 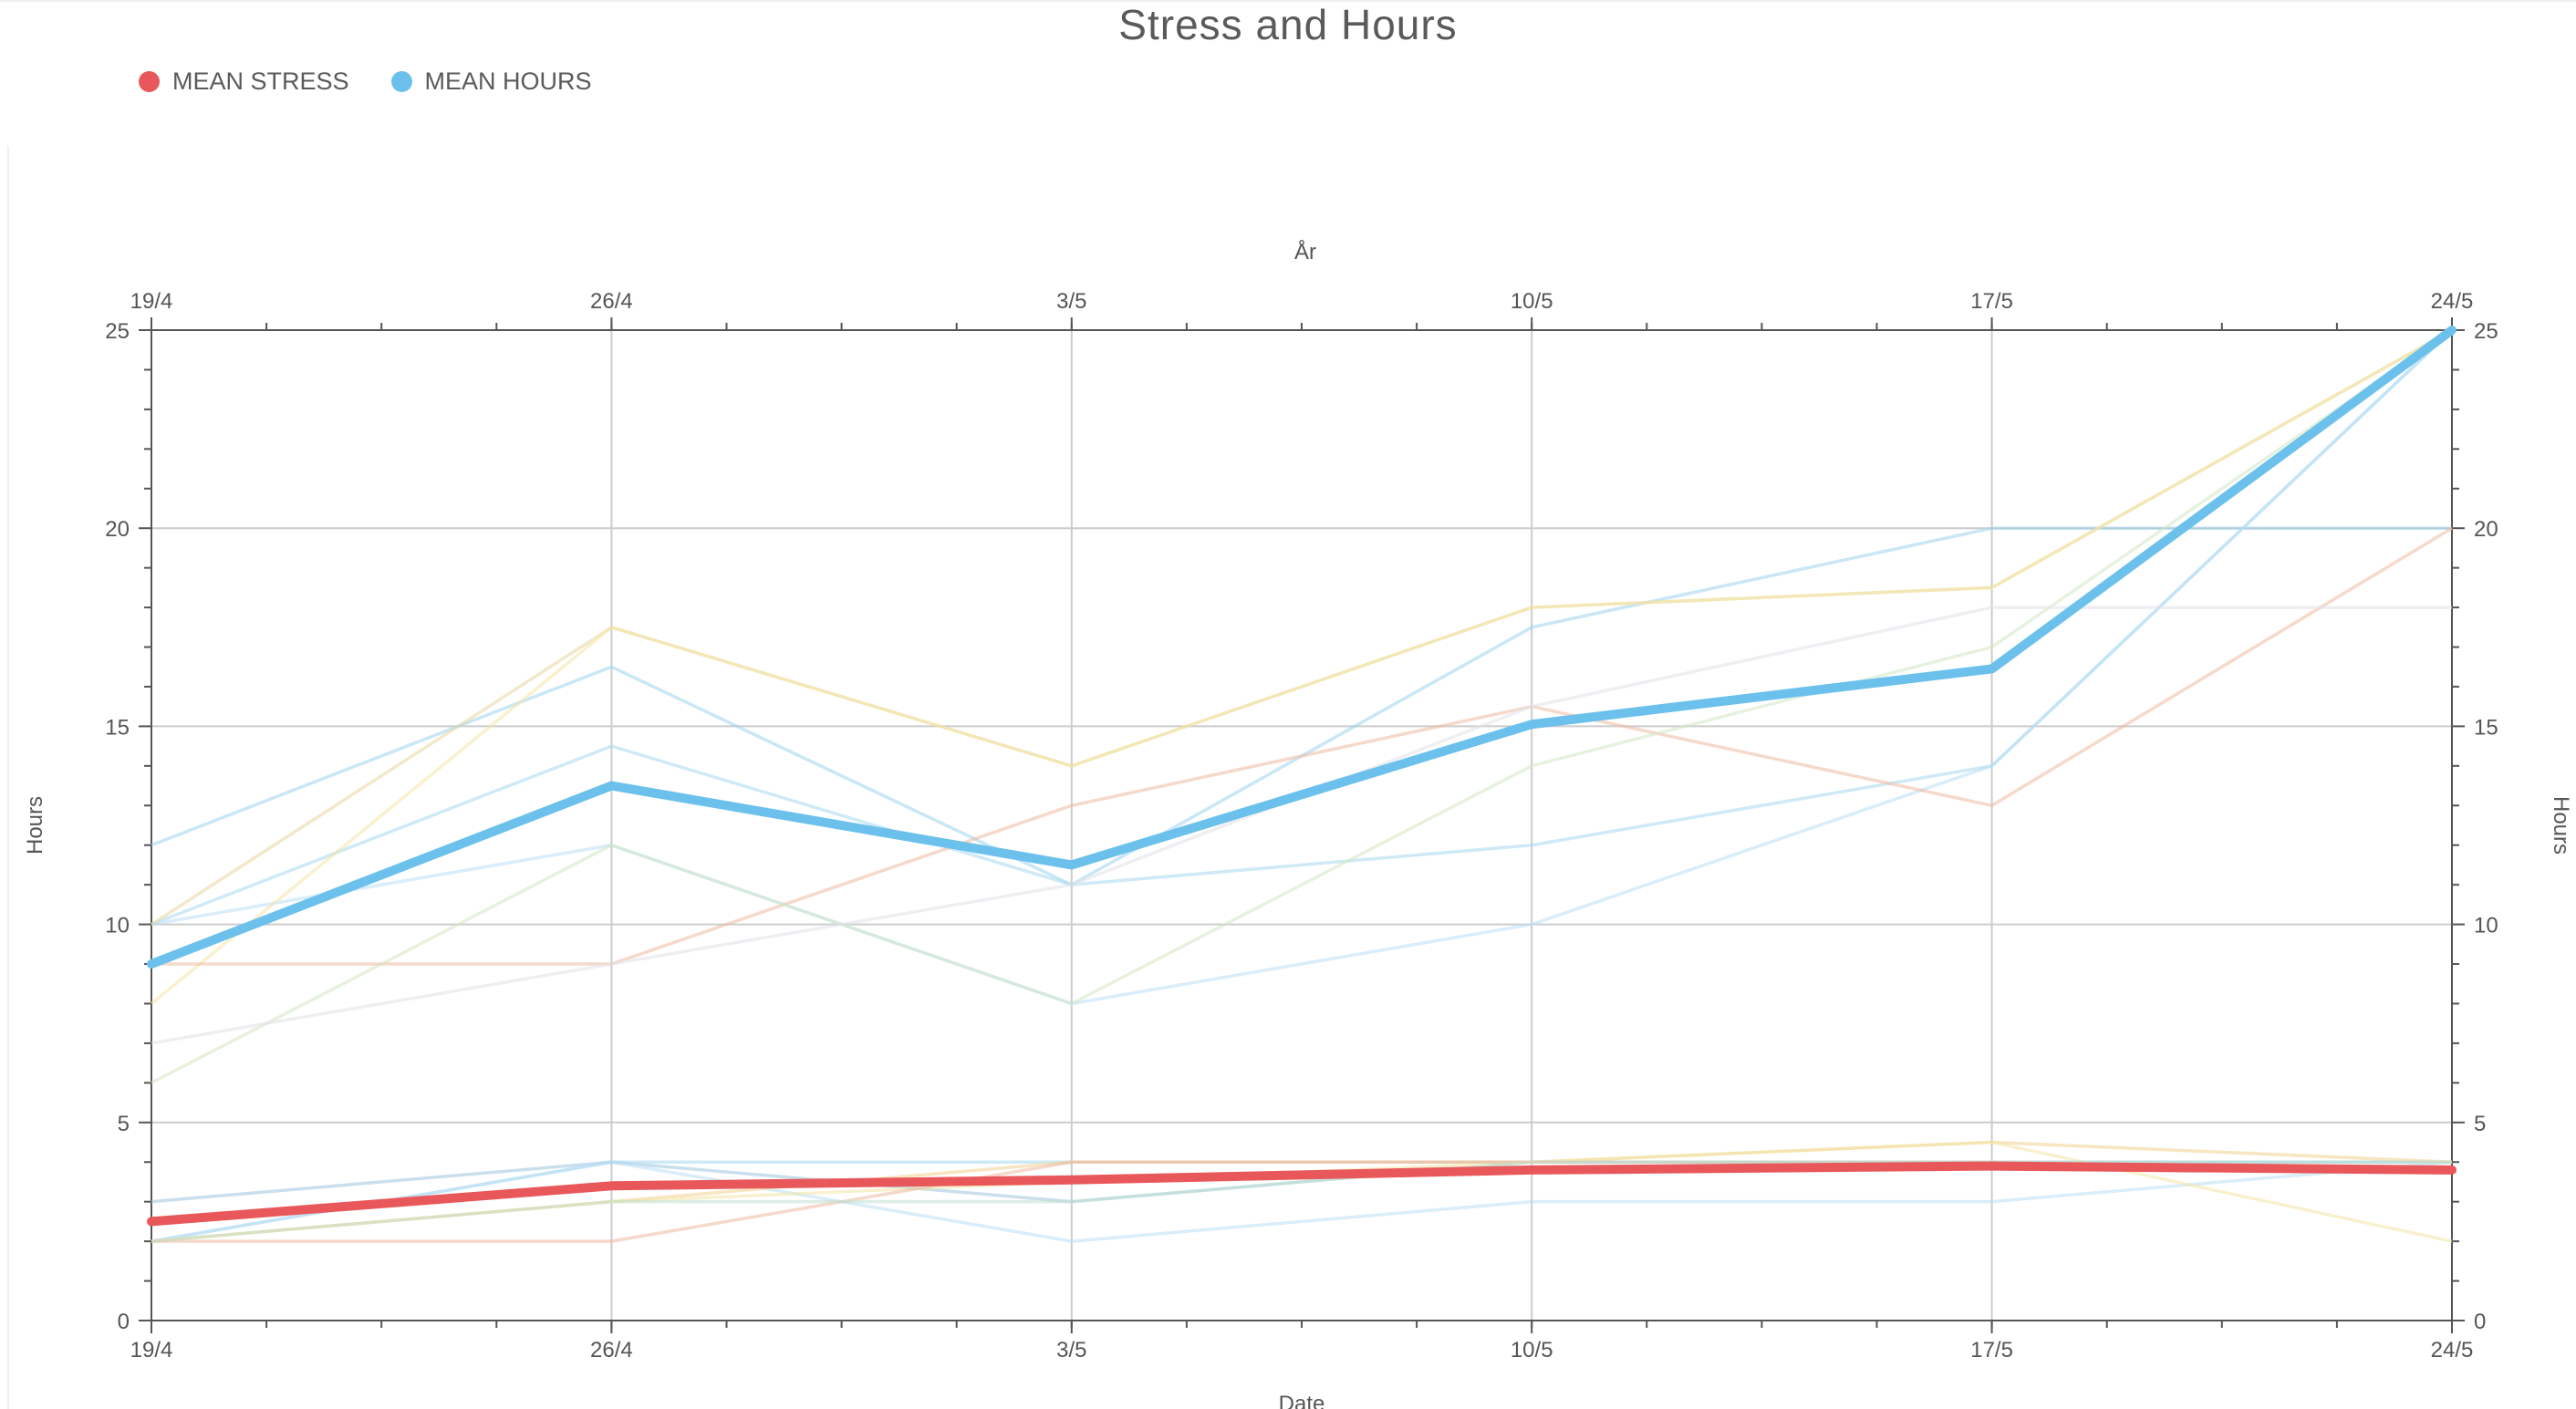 What do you see at coordinates (8, 777) in the screenshot?
I see `left-frame-rule` at bounding box center [8, 777].